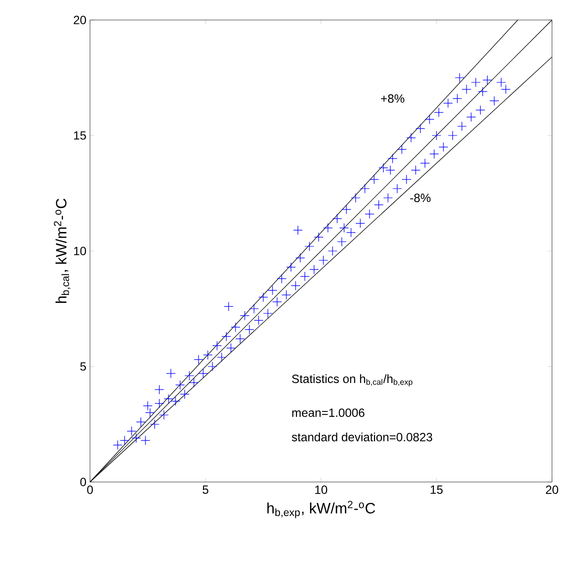  What do you see at coordinates (80, 20) in the screenshot?
I see `y-tick-label: 20` at bounding box center [80, 20].